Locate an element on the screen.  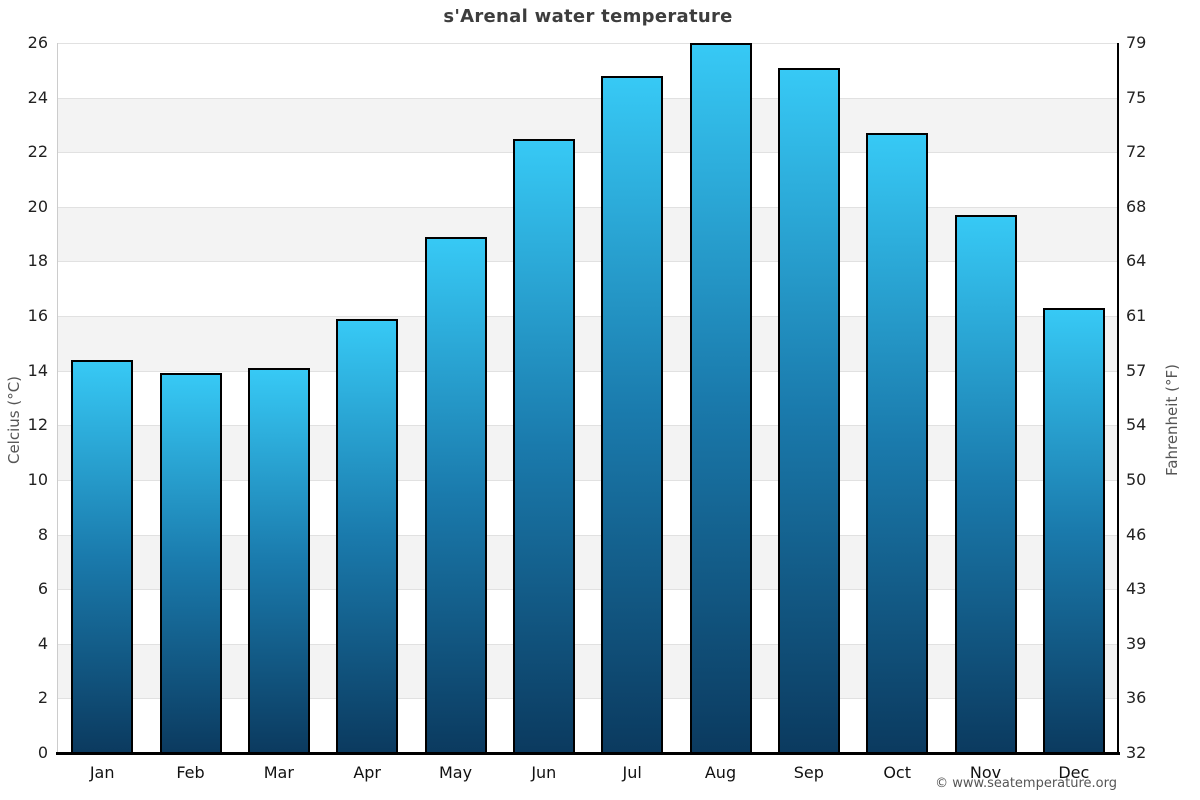
bar-sep is located at coordinates (808, 410).